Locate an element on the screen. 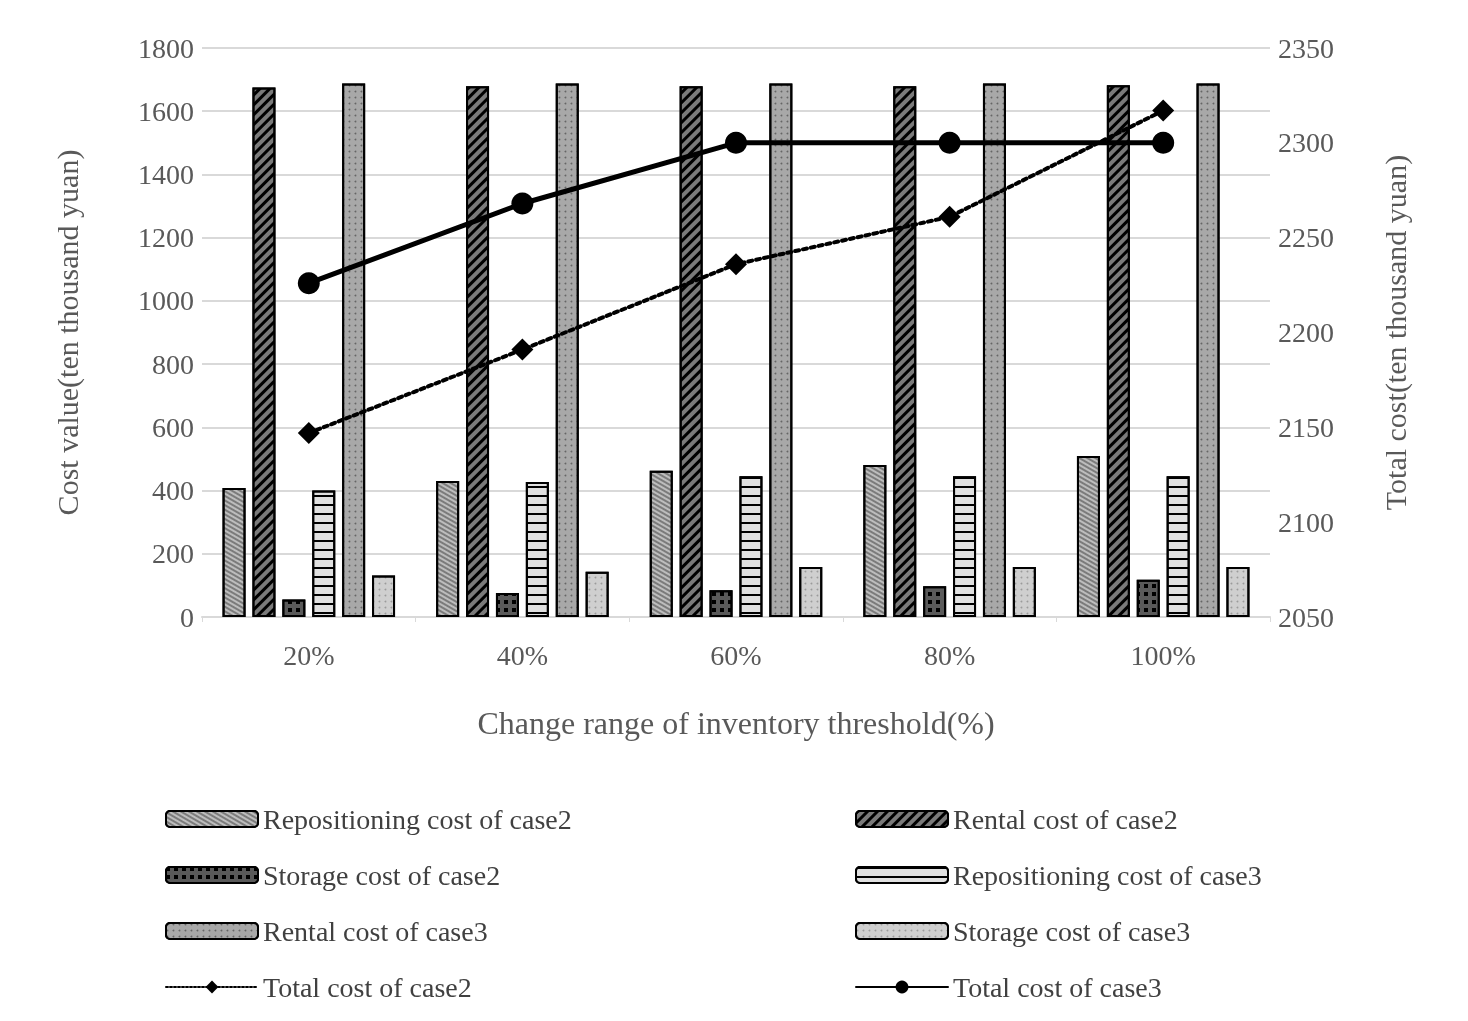 This screenshot has height=1021, width=1468. x-tick-label: 60% is located at coordinates (736, 655).